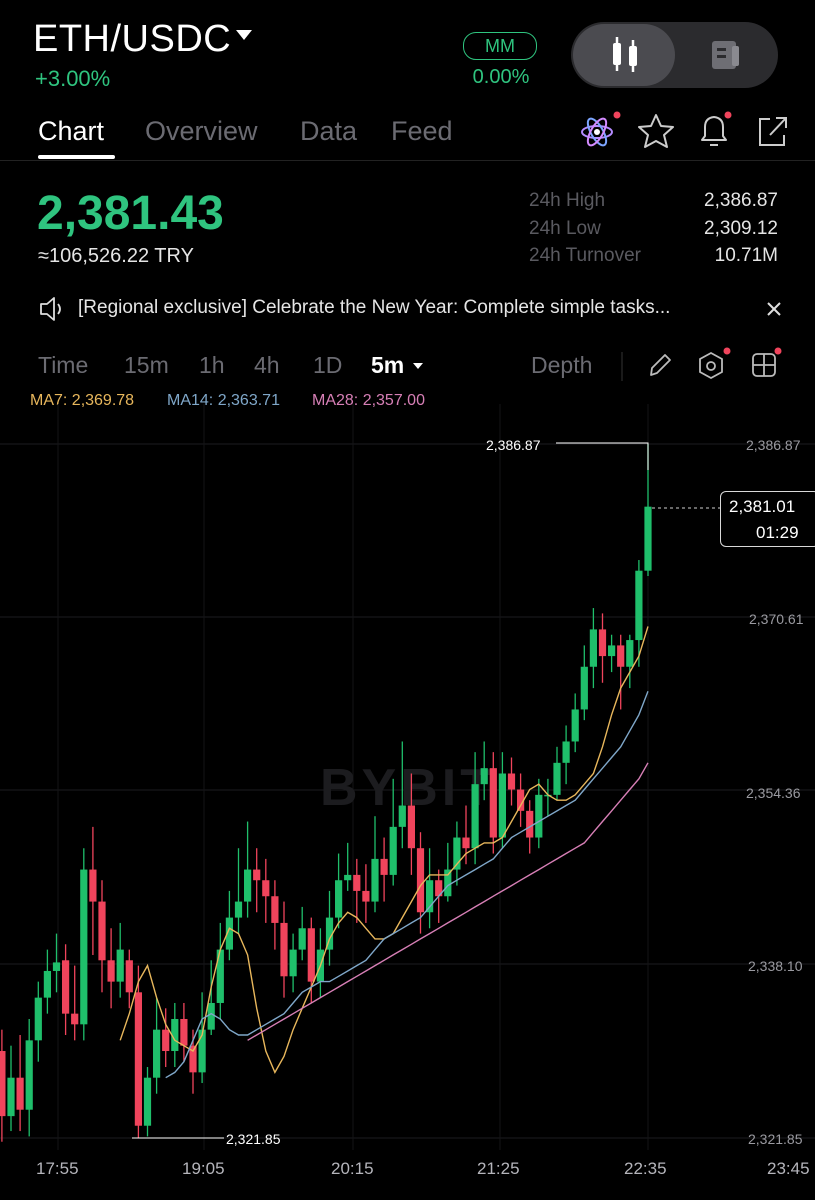  I want to click on time-axis-label: 22:35, so click(645, 1168).